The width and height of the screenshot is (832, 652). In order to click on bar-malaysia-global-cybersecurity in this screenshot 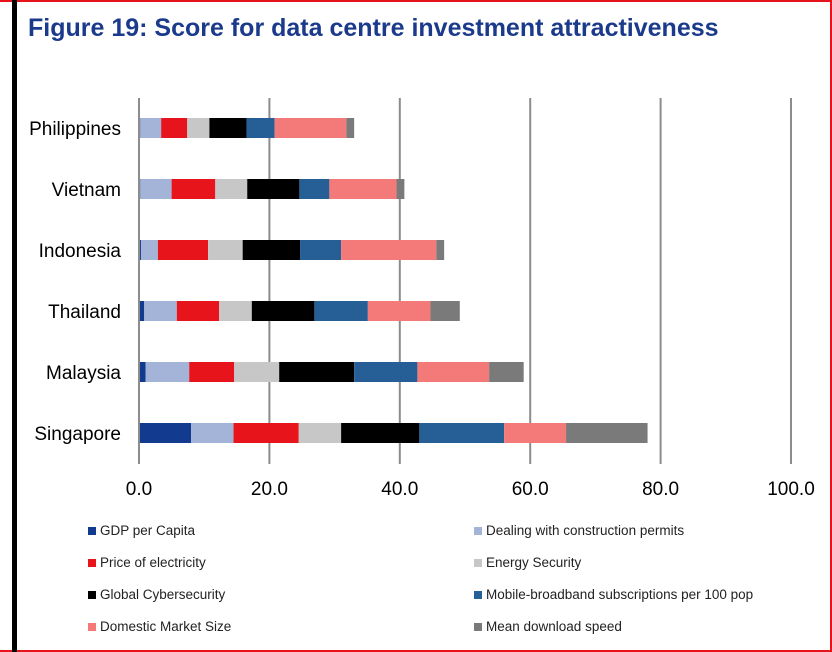, I will do `click(317, 372)`.